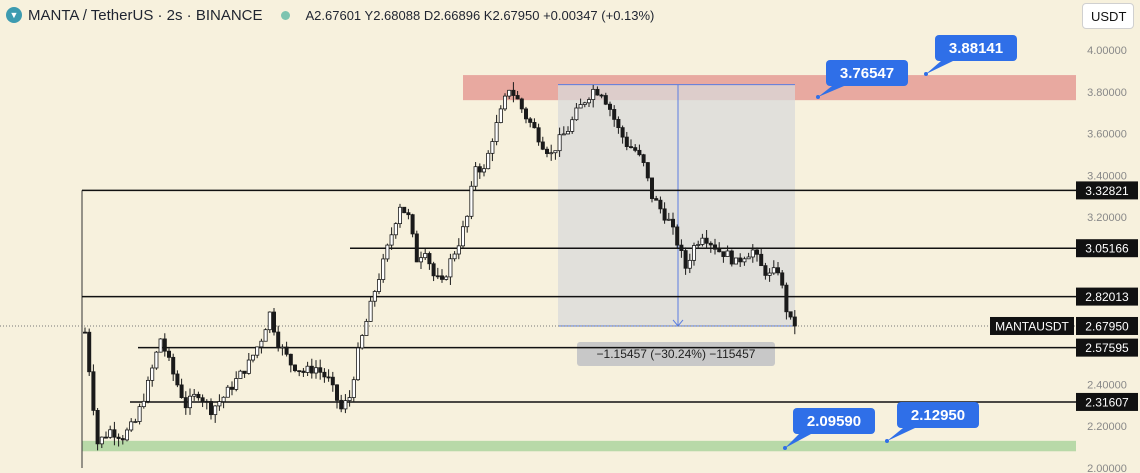 This screenshot has width=1140, height=473. What do you see at coordinates (145, 15) in the screenshot?
I see `symbol-title: MANTA / TetherUS · 2s · BINANCE` at bounding box center [145, 15].